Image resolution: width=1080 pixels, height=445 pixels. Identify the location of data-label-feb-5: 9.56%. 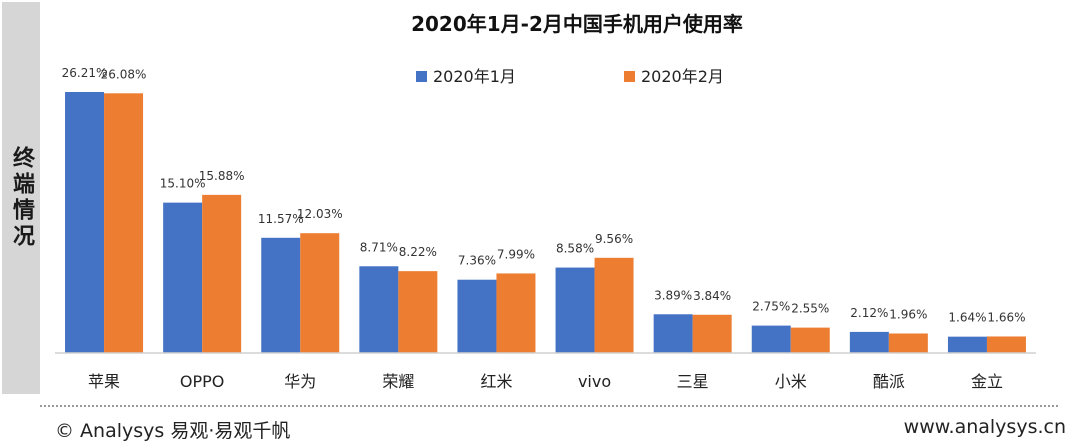
(614, 239).